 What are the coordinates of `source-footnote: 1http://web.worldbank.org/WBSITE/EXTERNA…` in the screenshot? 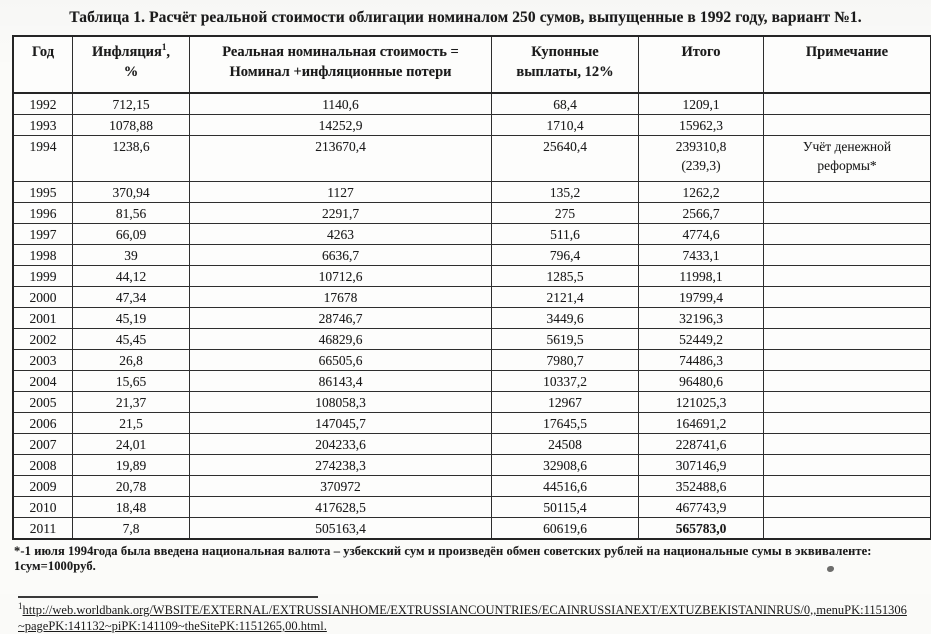 It's located at (464, 618).